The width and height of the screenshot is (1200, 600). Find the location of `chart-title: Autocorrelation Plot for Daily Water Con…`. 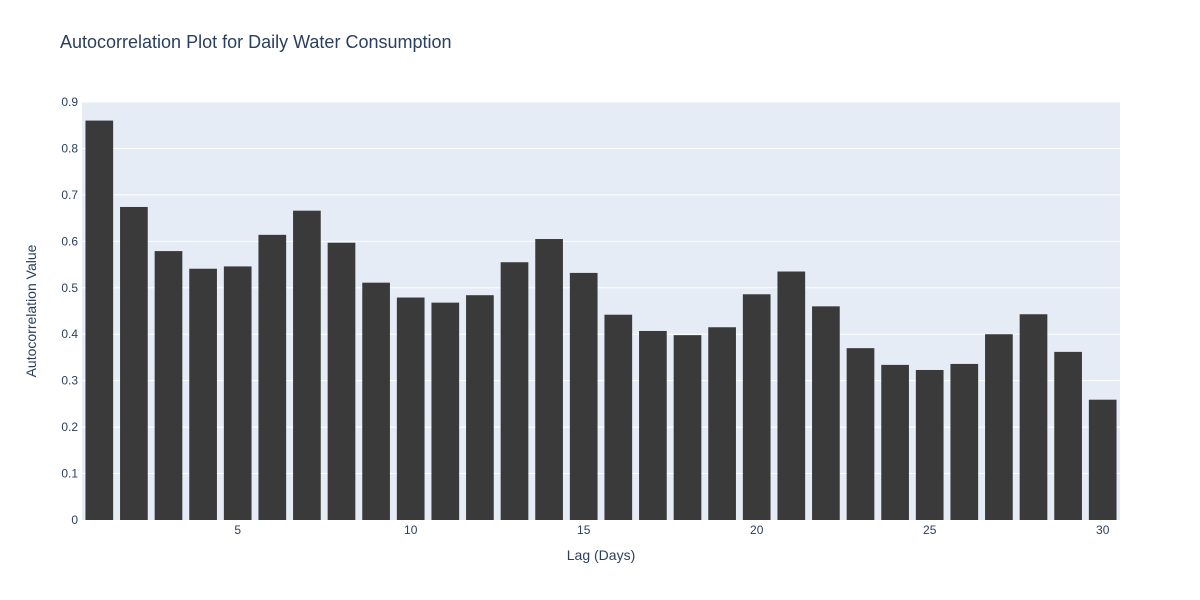

chart-title: Autocorrelation Plot for Daily Water Con… is located at coordinates (256, 42).